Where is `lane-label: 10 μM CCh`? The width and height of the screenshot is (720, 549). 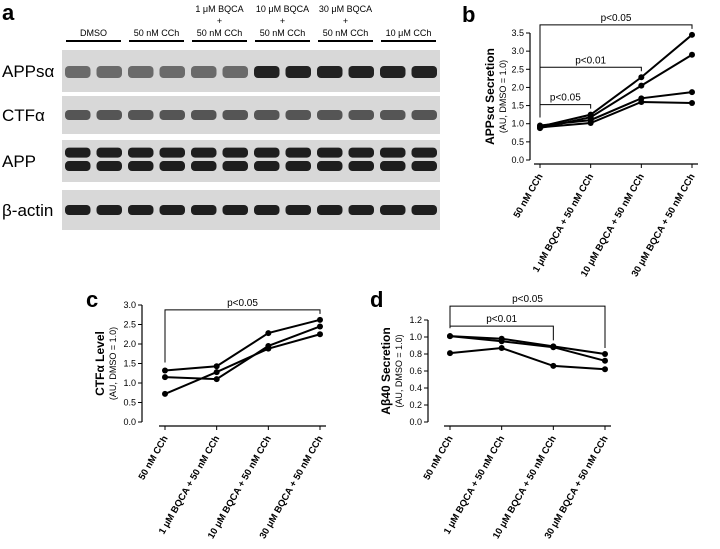
lane-label: 10 μM CCh is located at coordinates (409, 33).